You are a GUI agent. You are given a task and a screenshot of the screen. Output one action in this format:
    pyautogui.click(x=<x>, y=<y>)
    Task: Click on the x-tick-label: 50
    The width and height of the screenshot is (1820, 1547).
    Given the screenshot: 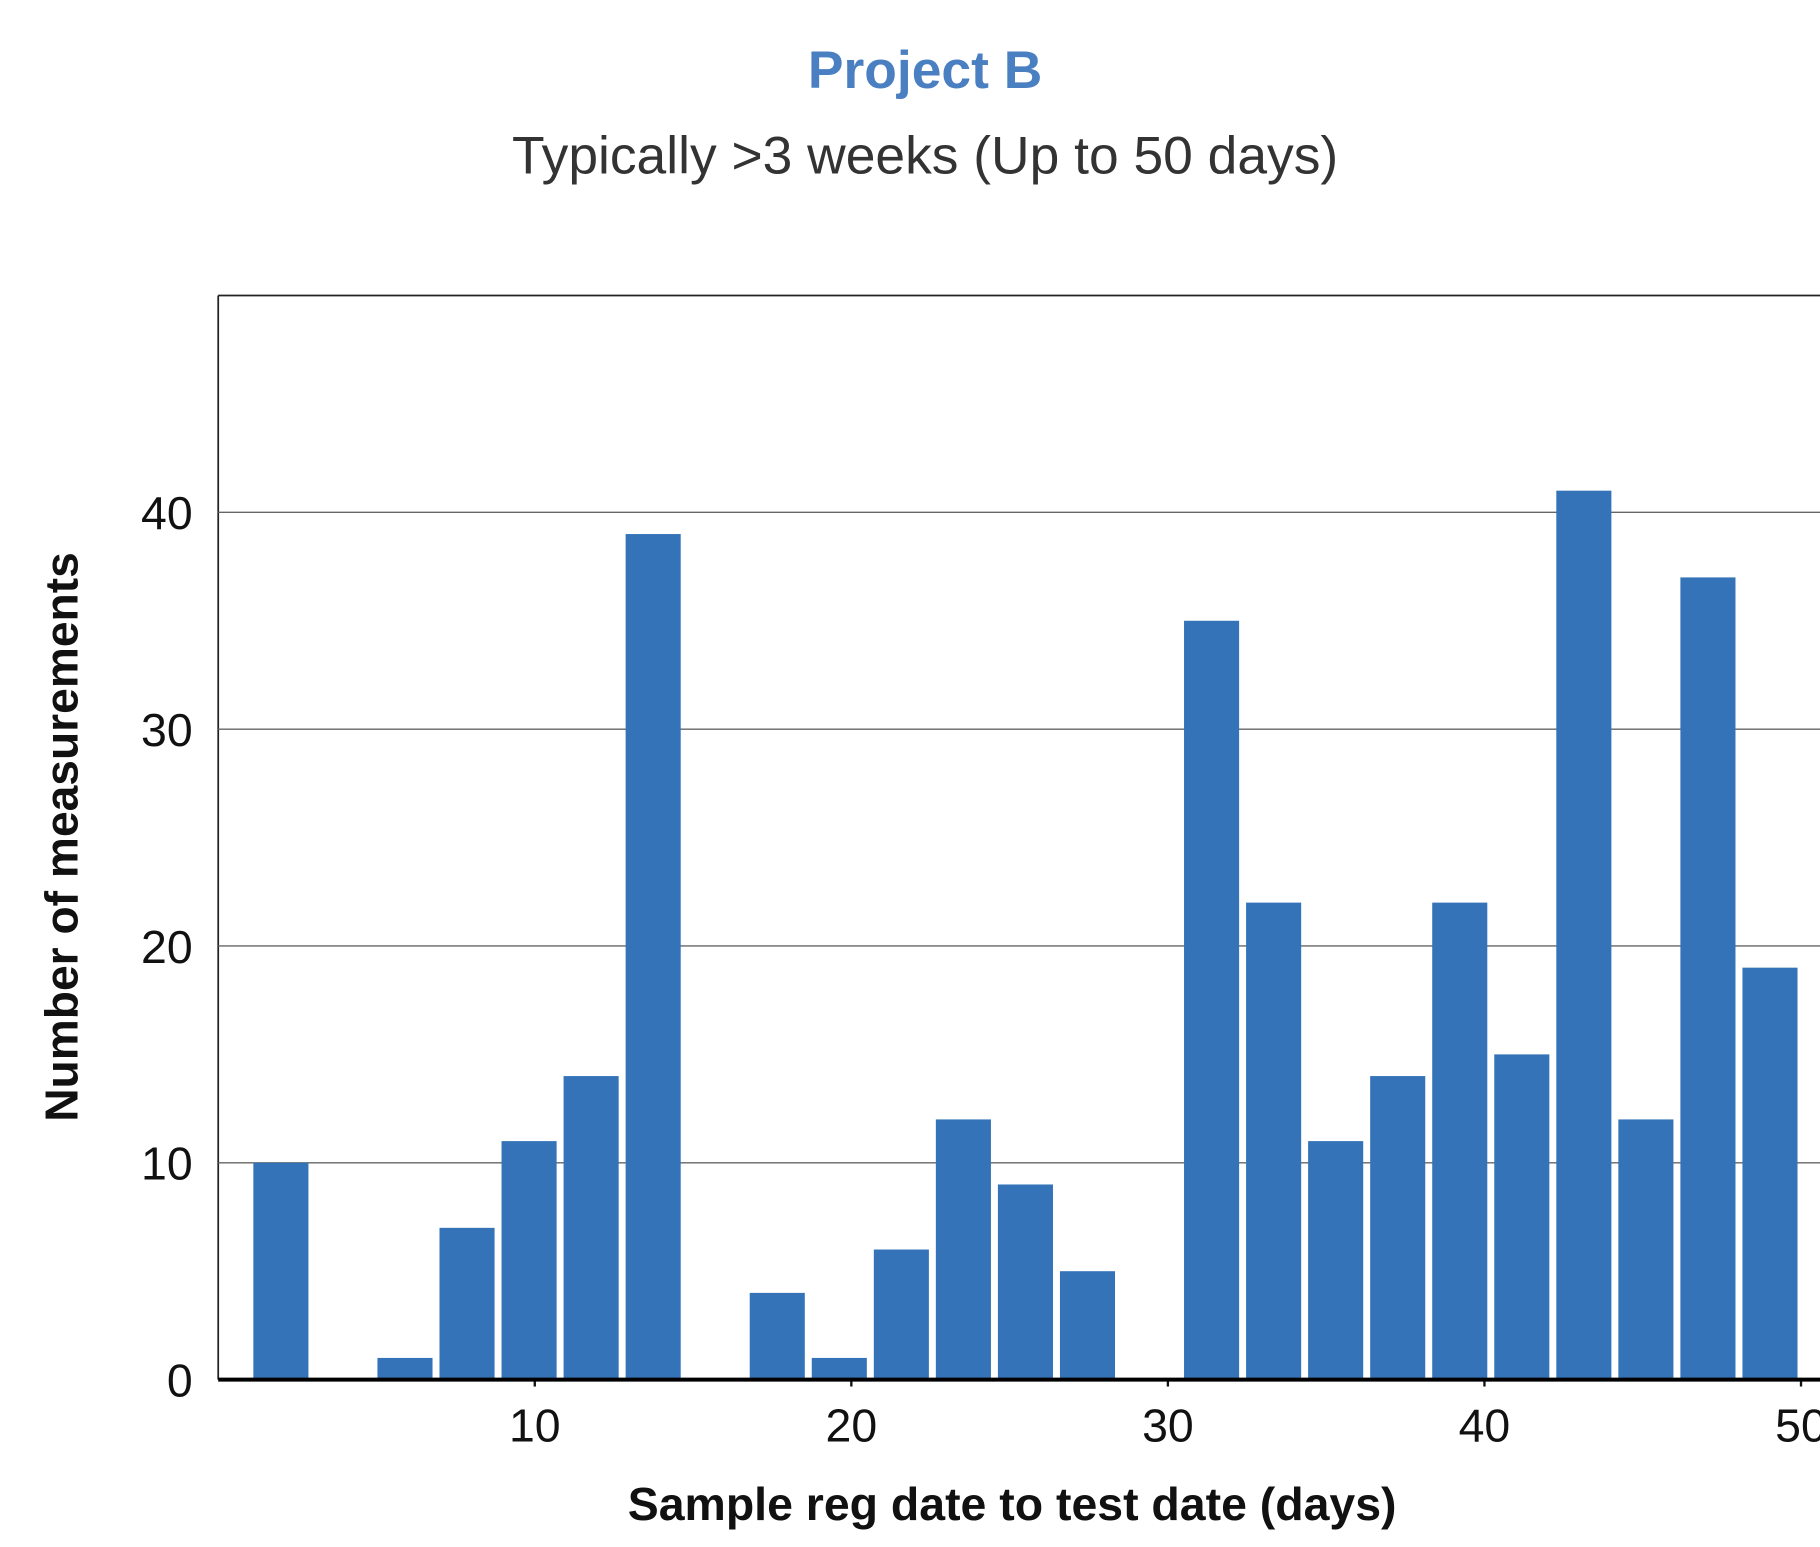 What is the action you would take?
    pyautogui.click(x=1797, y=1426)
    